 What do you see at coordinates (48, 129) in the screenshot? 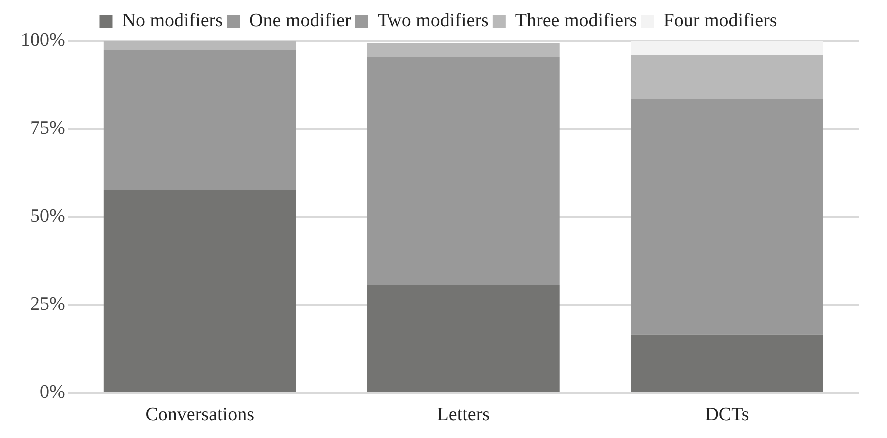
I see `y-tick-label: 75%` at bounding box center [48, 129].